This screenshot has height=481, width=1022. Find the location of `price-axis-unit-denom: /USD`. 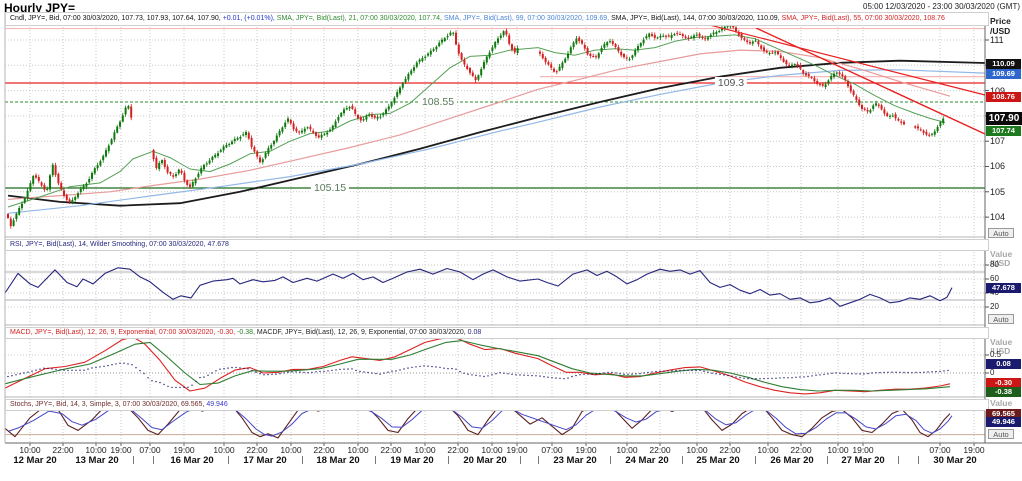

price-axis-unit-denom: /USD is located at coordinates (1000, 31).